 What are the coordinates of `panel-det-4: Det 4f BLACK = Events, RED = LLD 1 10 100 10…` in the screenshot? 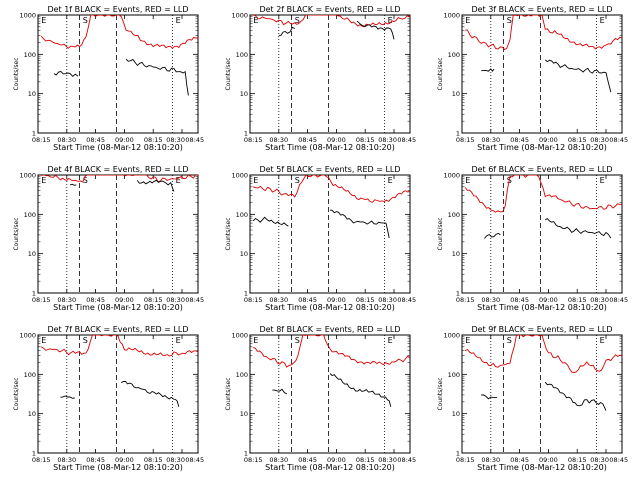 It's located at (108, 238).